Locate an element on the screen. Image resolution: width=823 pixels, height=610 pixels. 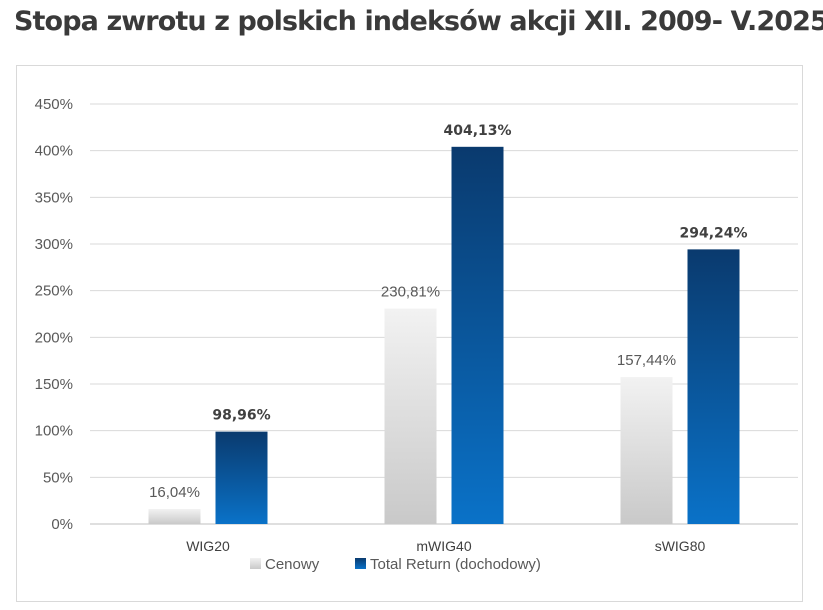
data-label: 294,24% is located at coordinates (713, 233).